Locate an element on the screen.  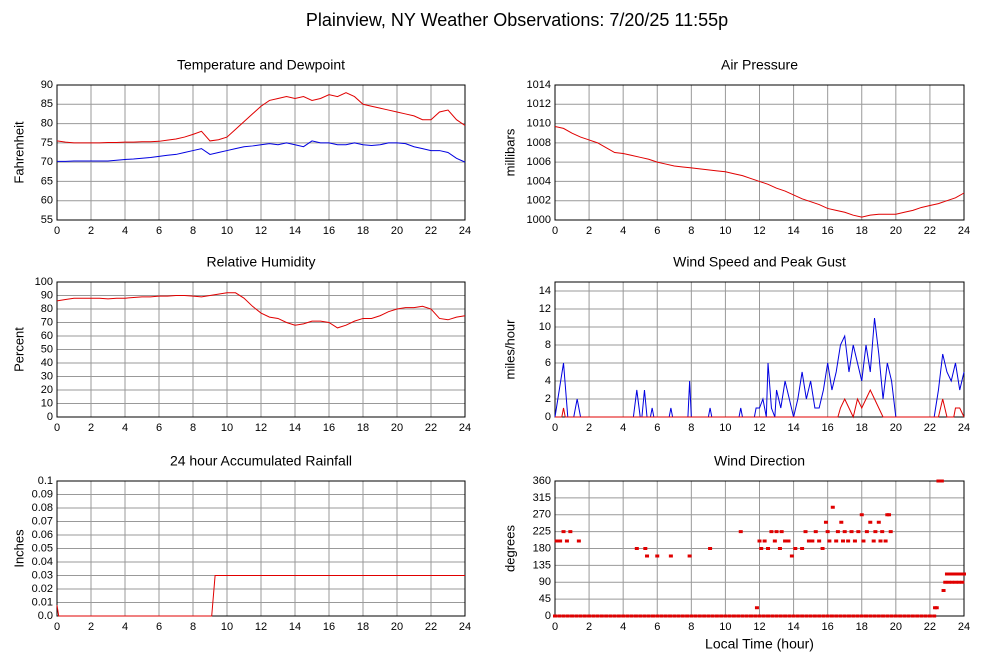
y-axis-label: millibars is located at coordinates (509, 152).